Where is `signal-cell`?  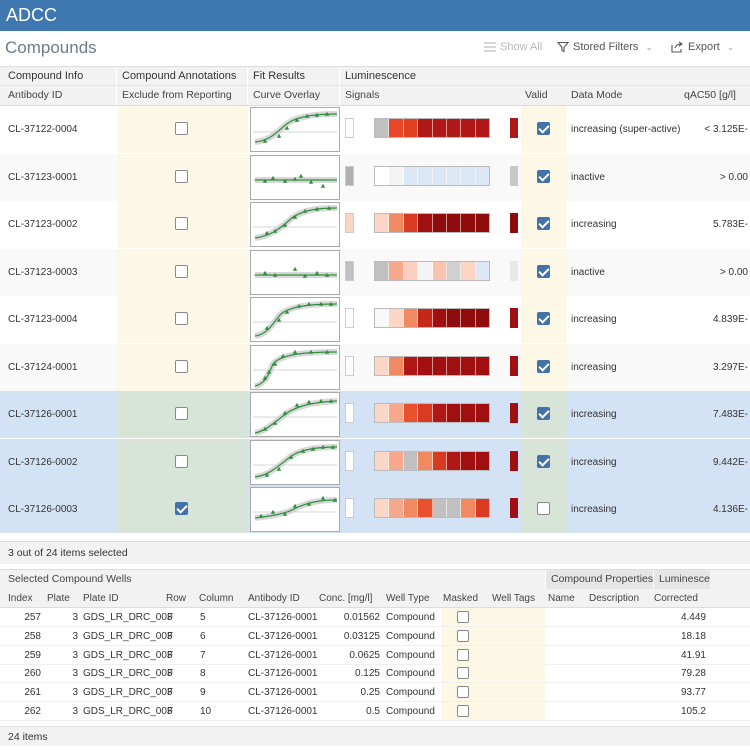 signal-cell is located at coordinates (468, 508).